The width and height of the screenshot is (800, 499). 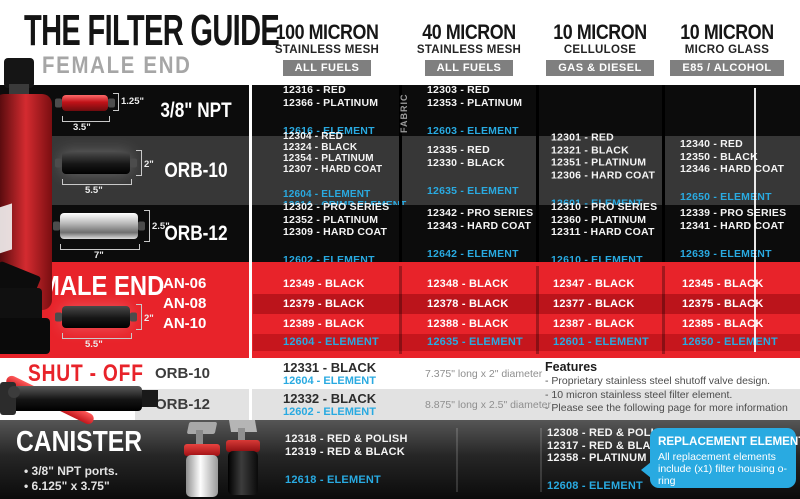 I want to click on part-number: 12345 - BLACK, so click(x=723, y=284).